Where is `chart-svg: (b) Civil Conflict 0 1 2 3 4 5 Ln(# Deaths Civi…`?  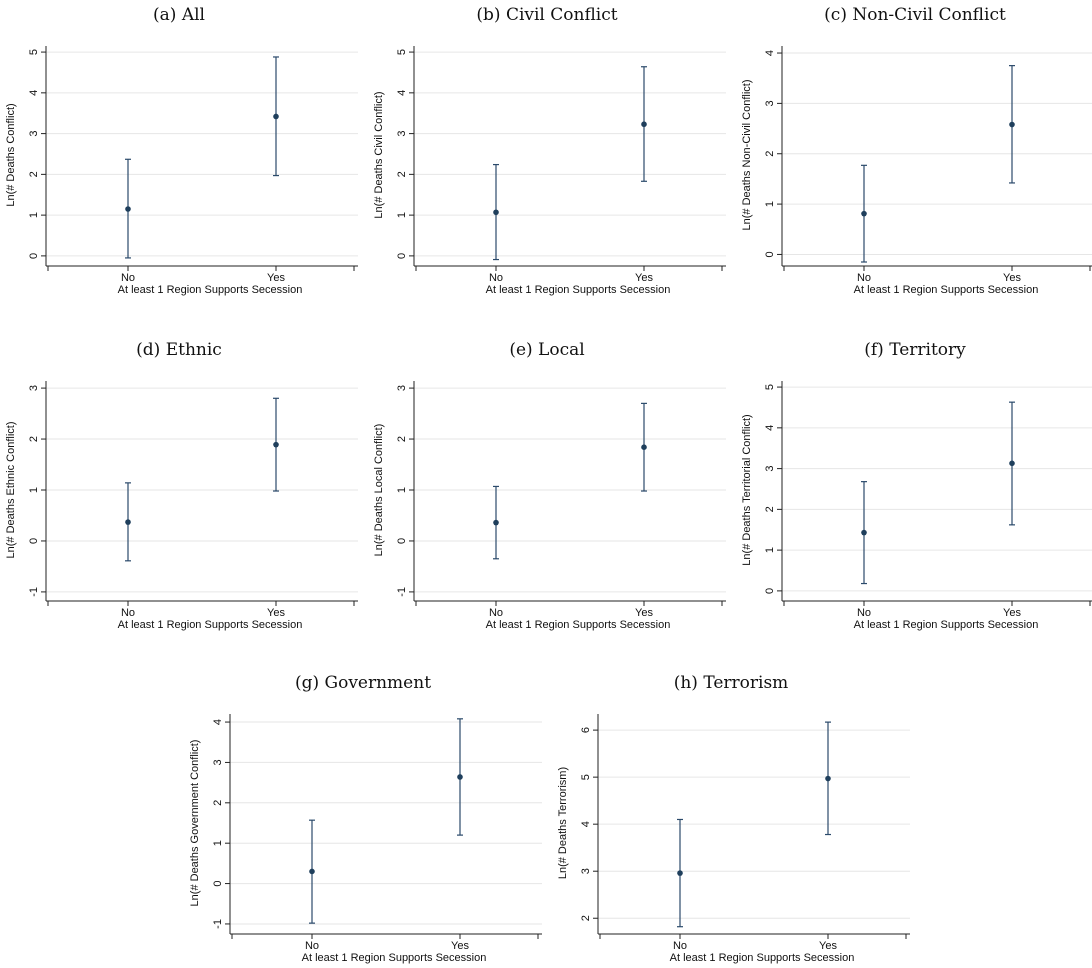 chart-svg: (b) Civil Conflict 0 1 2 3 4 5 Ln(# Deaths Civi… is located at coordinates (549, 150).